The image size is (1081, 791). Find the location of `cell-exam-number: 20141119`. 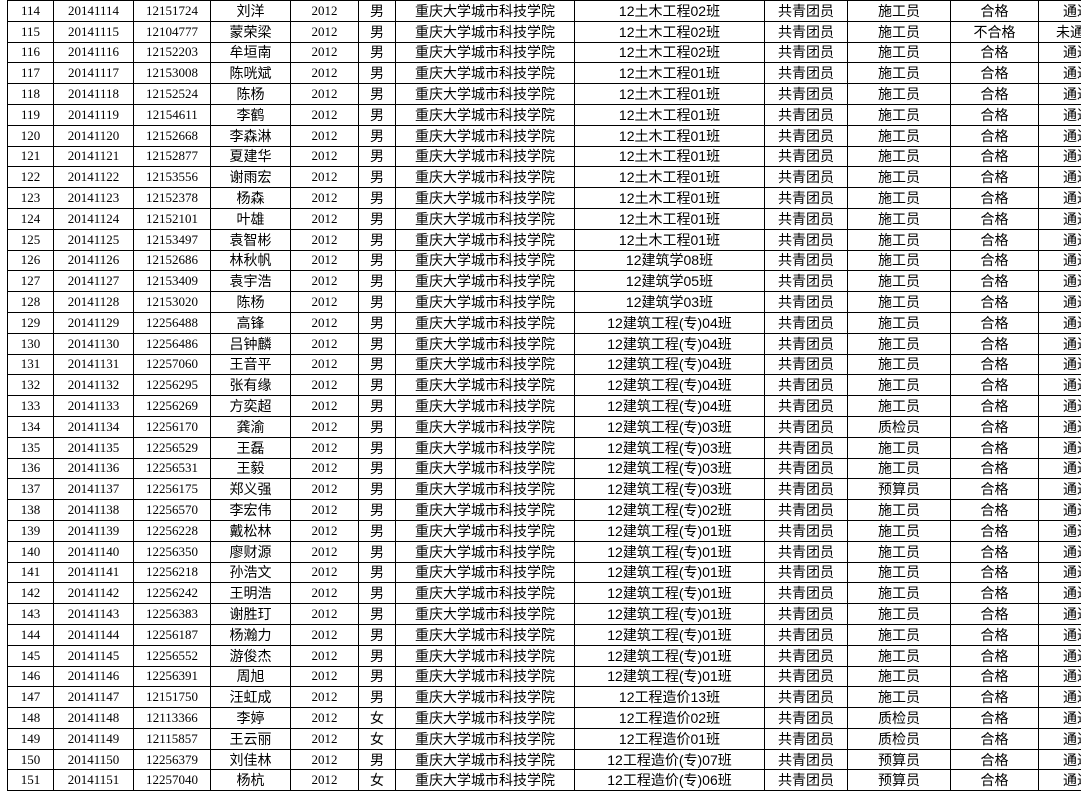

cell-exam-number: 20141119 is located at coordinates (94, 114).